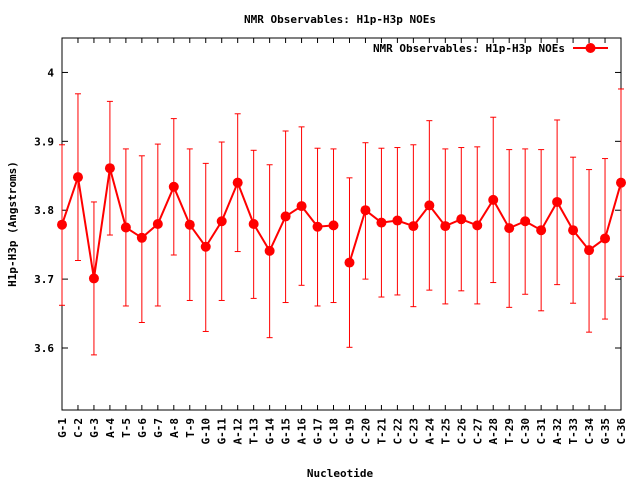  I want to click on x-tick-label: C-18, so click(334, 431).